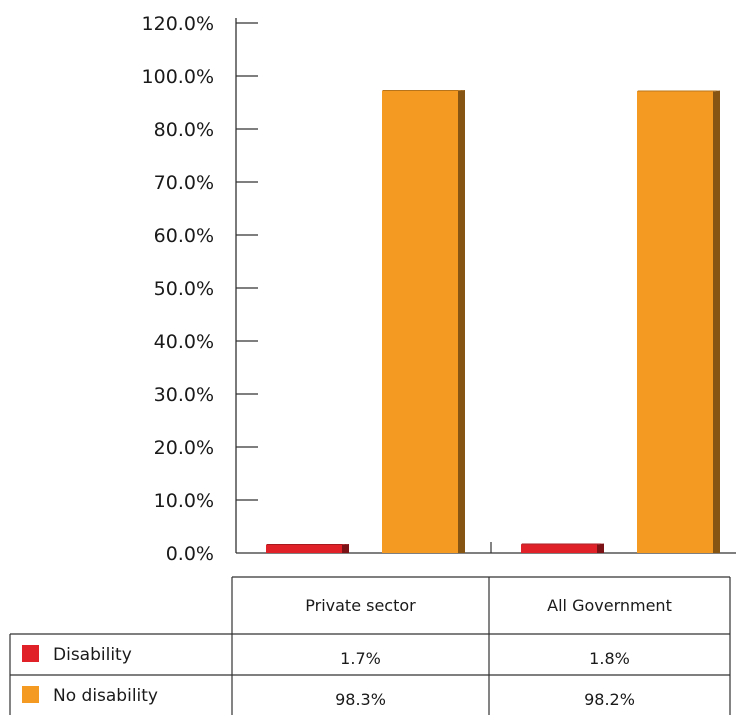  Describe the element at coordinates (105, 696) in the screenshot. I see `legend-label: No disability` at that location.